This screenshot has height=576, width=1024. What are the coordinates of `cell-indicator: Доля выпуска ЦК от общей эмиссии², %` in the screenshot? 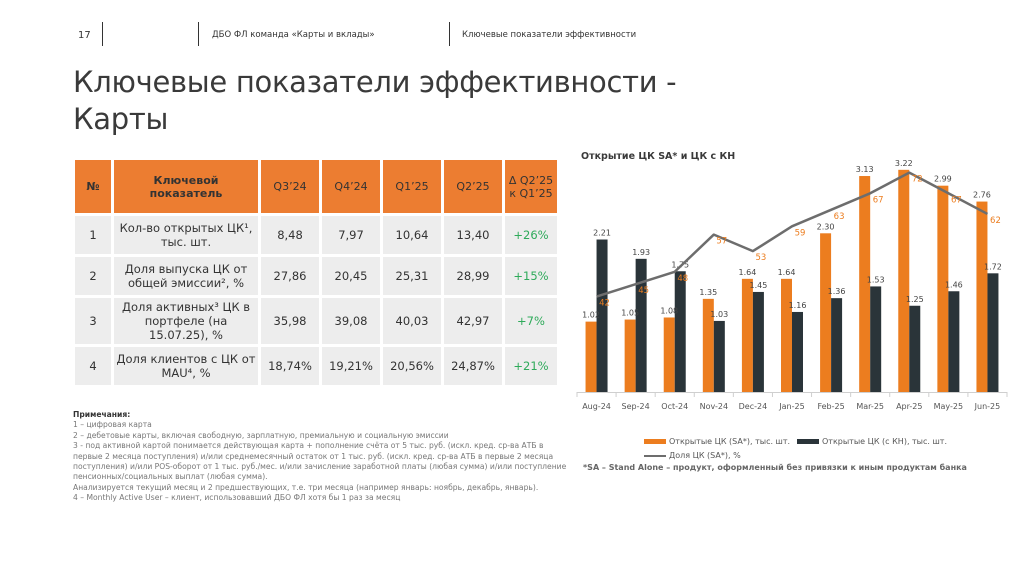 It's located at (186, 276).